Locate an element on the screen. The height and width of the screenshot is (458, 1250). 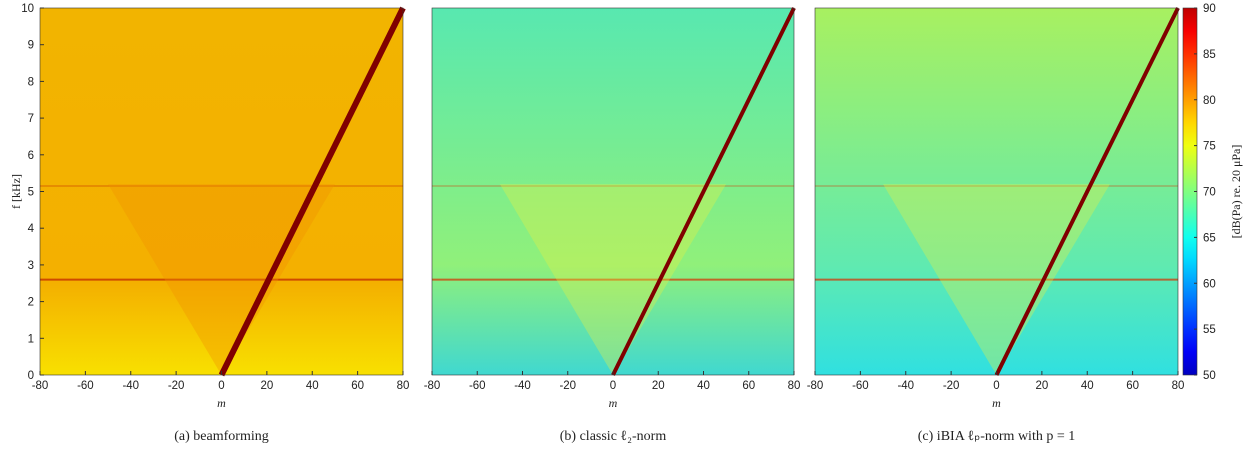
colorbar-tick-label: 50 is located at coordinates (1209, 376).